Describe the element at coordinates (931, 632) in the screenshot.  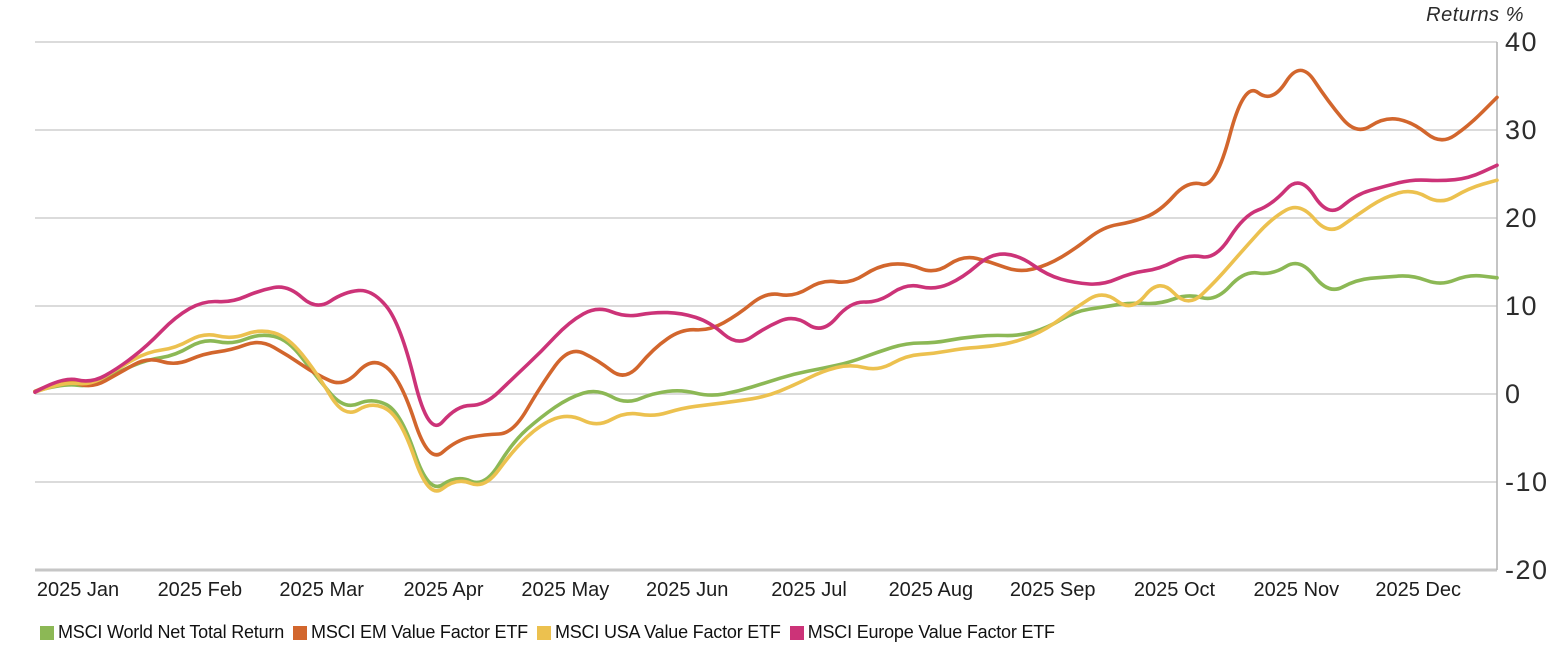
I see `legend-label: MSCI Europe Value Factor ETF` at that location.